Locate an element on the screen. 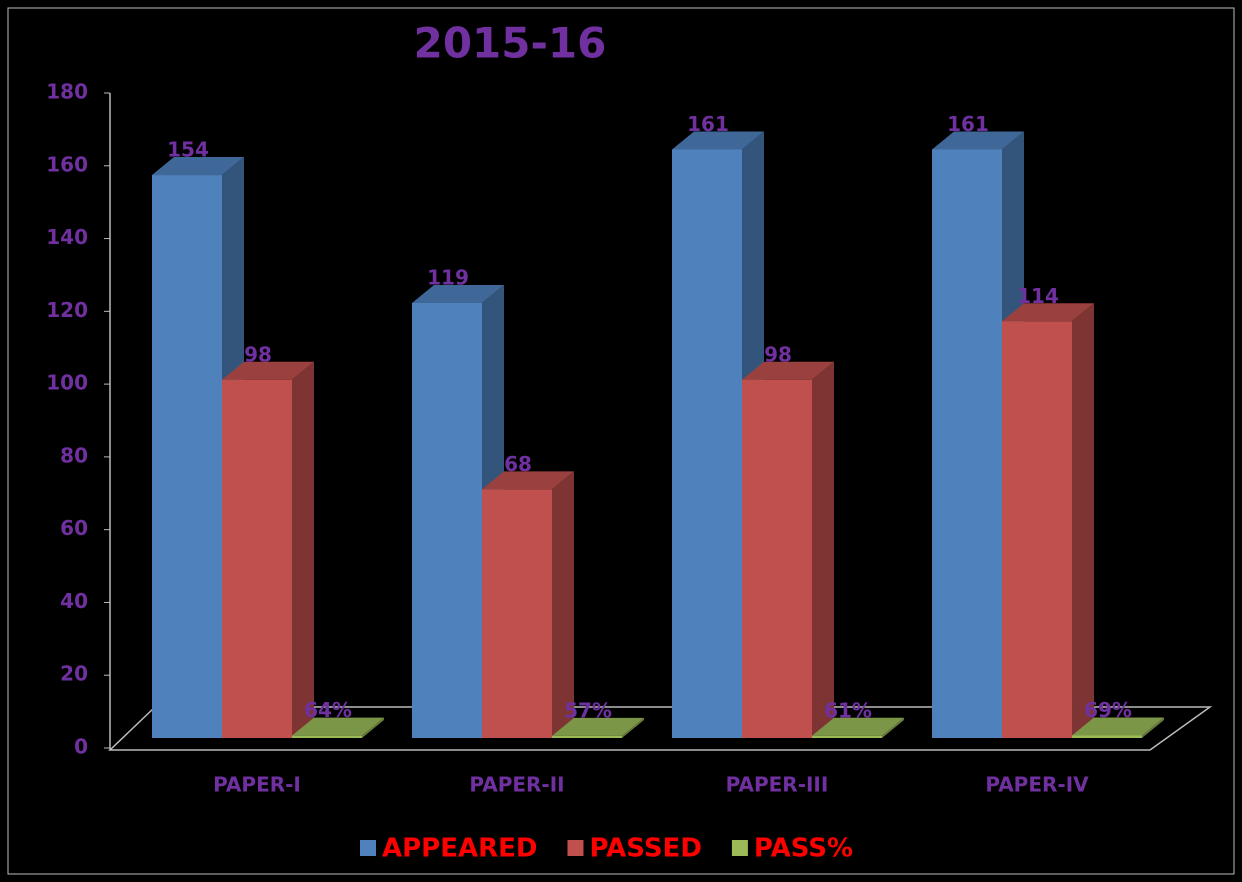 This screenshot has height=882, width=1242. y-tick-label: 180 is located at coordinates (67, 92).